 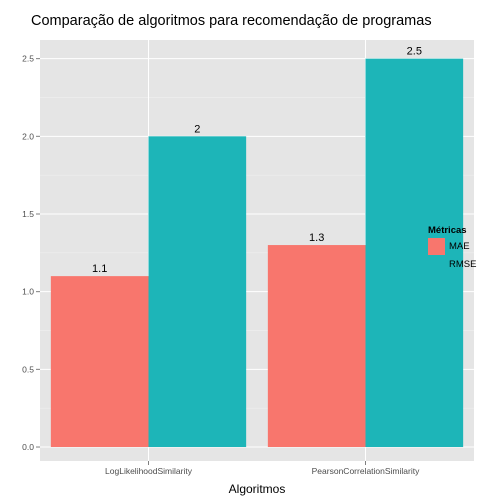 What do you see at coordinates (197, 292) in the screenshot?
I see `bar-rmse` at bounding box center [197, 292].